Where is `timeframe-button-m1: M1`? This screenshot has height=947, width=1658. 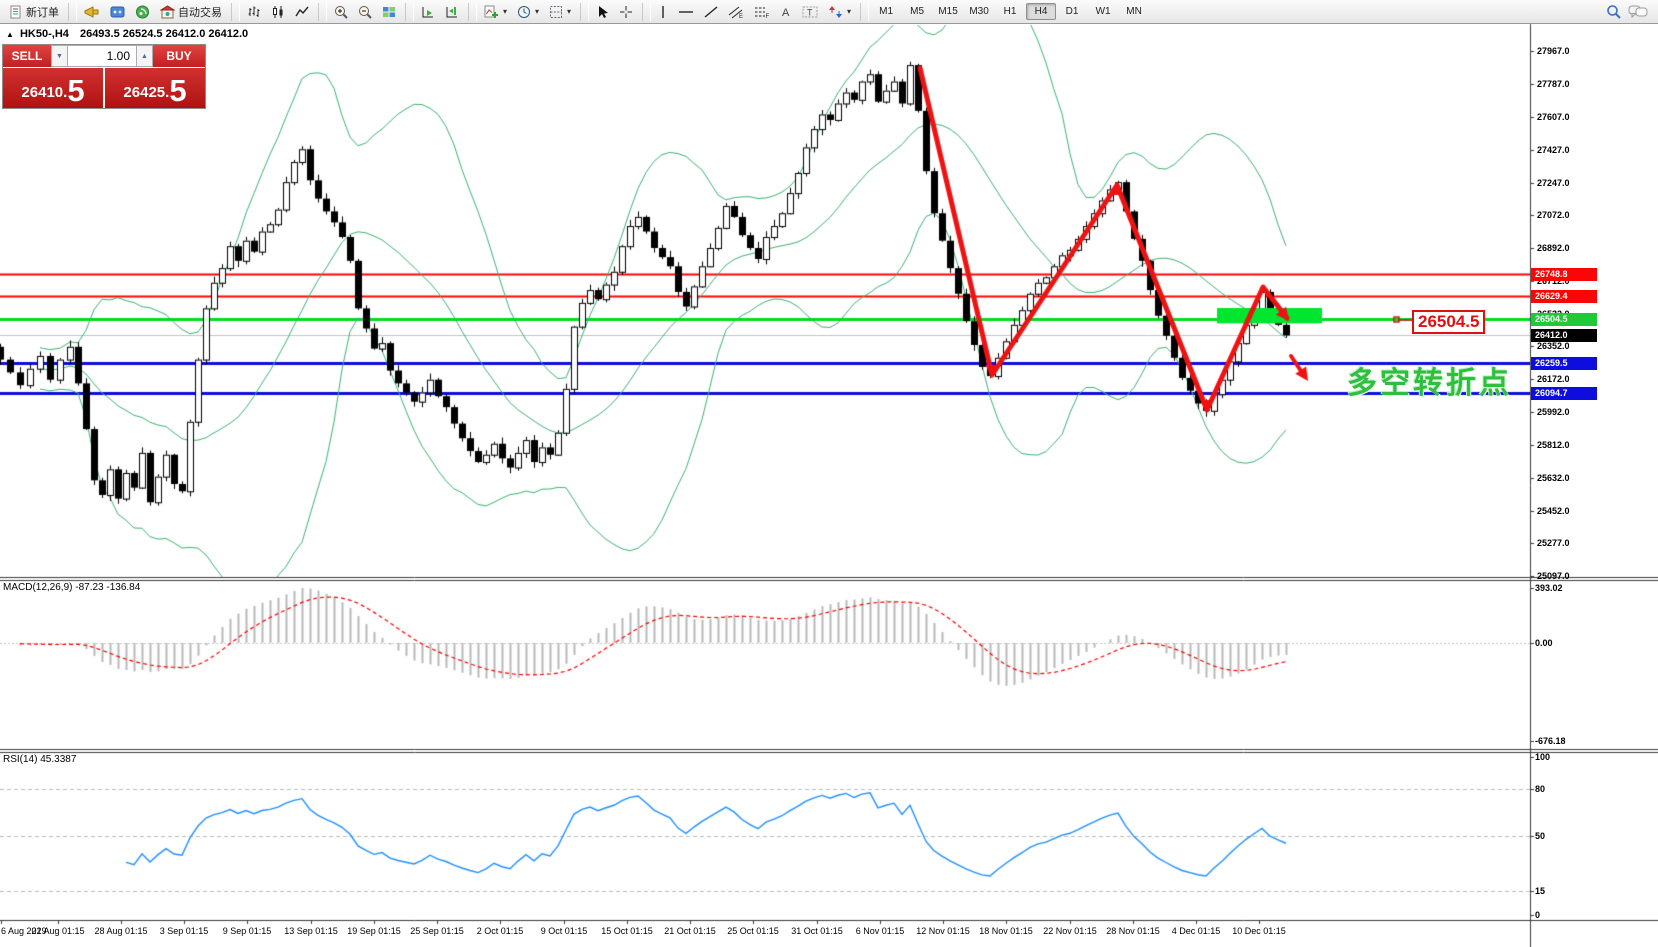
timeframe-button-m1: M1 is located at coordinates (886, 11).